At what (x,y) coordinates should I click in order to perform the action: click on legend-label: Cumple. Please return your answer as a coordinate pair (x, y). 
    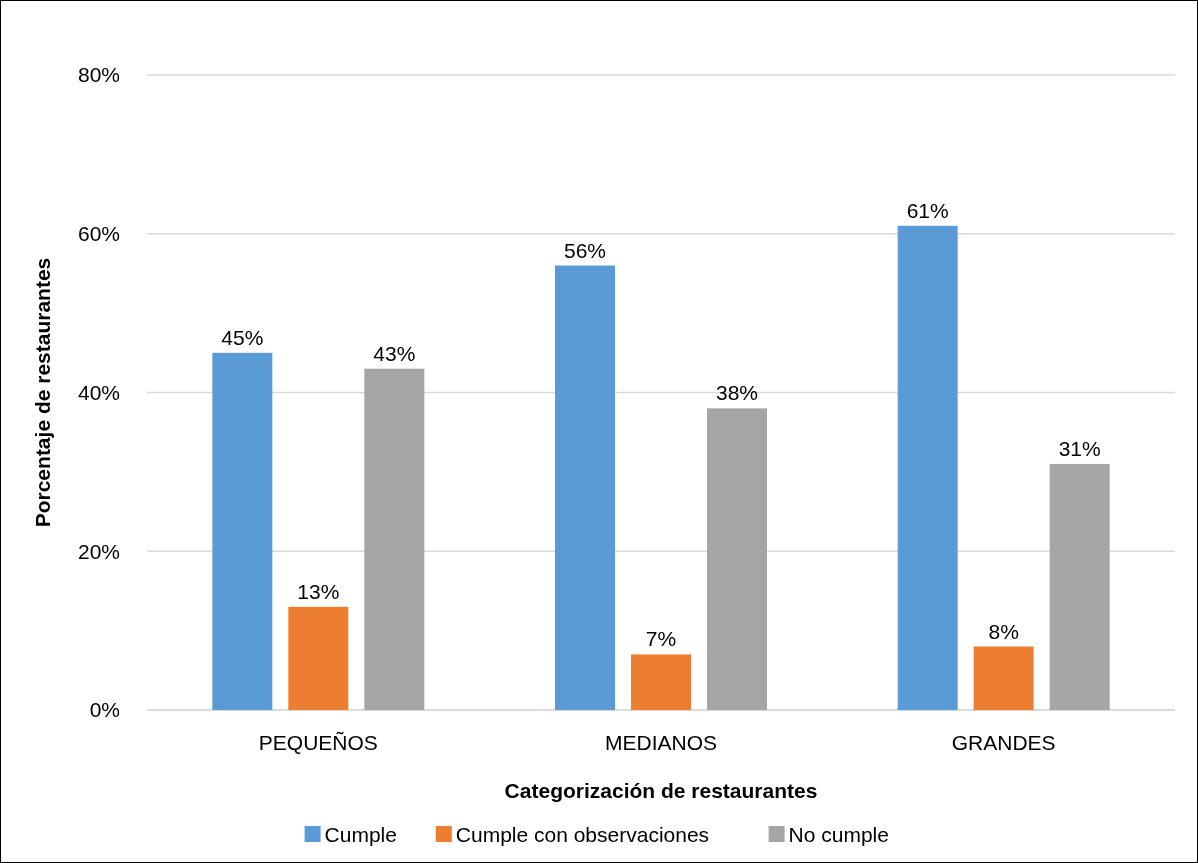
    Looking at the image, I should click on (360, 834).